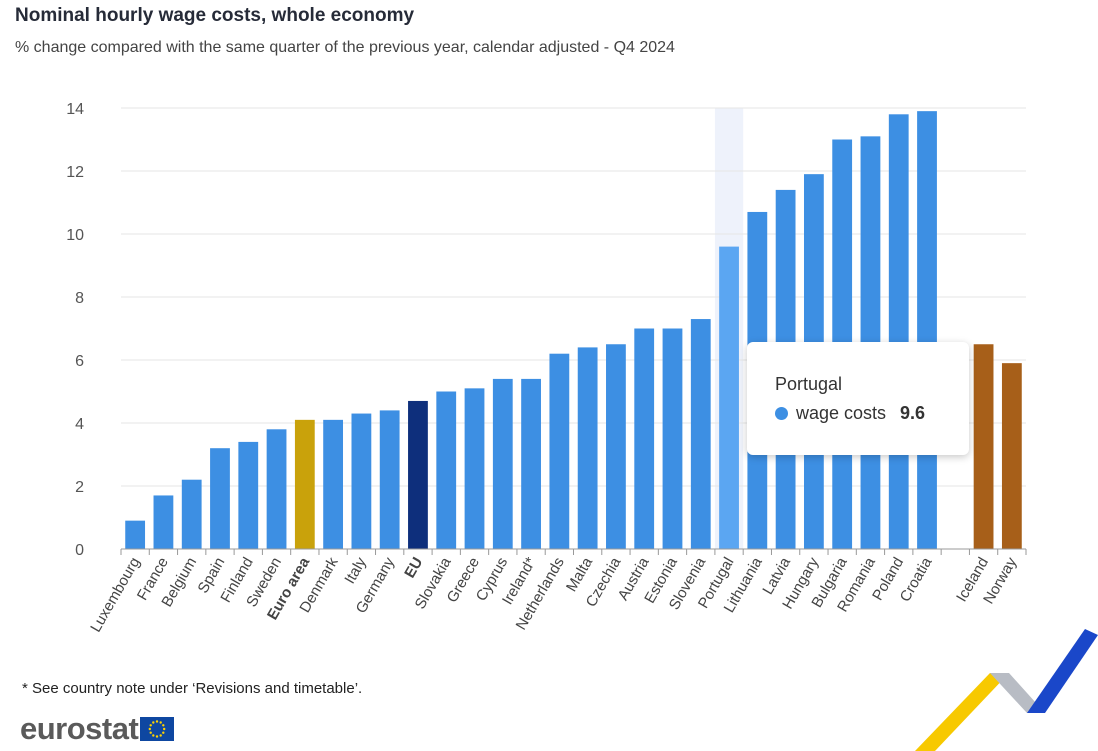 The height and width of the screenshot is (751, 1098). Describe the element at coordinates (79, 298) in the screenshot. I see `y-tick-label: 8` at that location.